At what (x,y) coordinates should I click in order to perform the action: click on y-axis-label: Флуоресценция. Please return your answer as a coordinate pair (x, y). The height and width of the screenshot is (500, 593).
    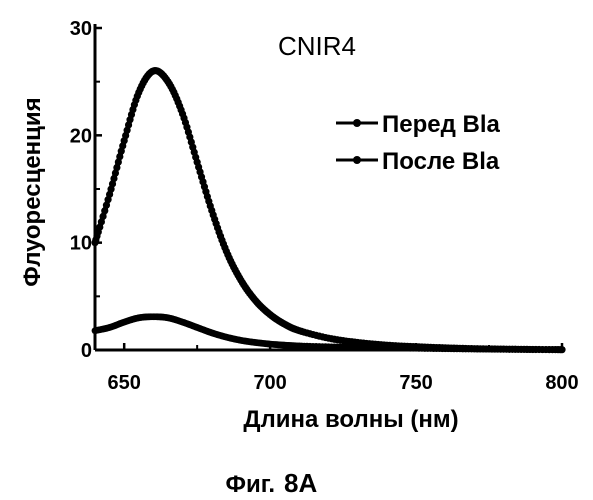
    Looking at the image, I should click on (32, 191).